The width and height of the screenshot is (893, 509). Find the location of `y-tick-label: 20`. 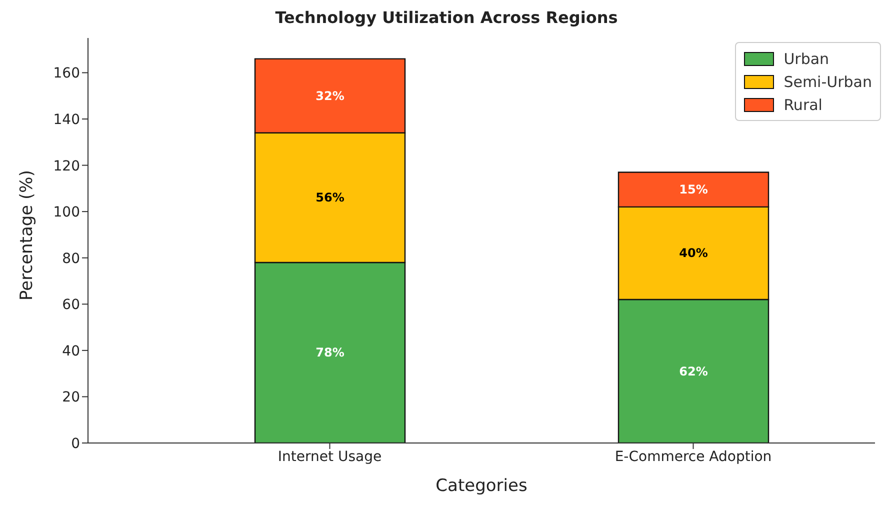

y-tick-label: 20 is located at coordinates (71, 398).